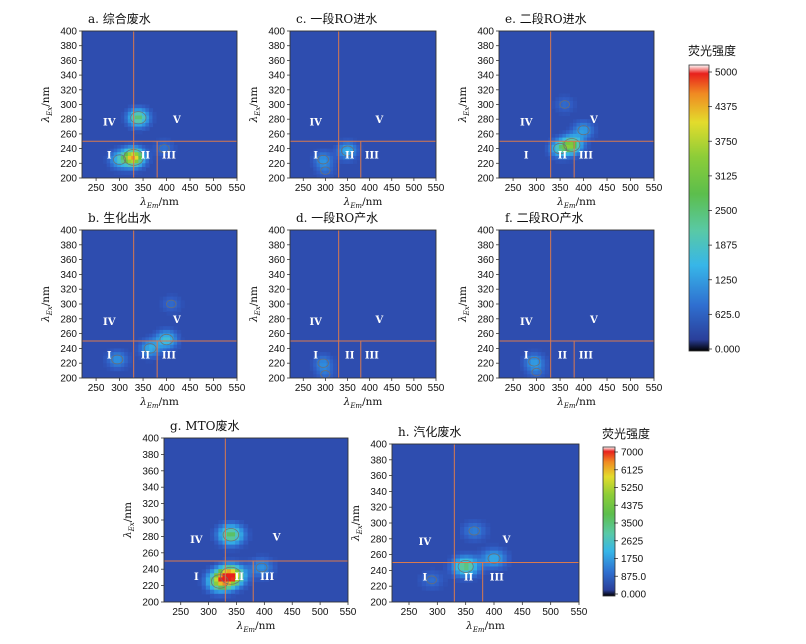 The image size is (806, 644). Describe the element at coordinates (363, 203) in the screenshot. I see `x-axis-label: λEm/nm` at that location.